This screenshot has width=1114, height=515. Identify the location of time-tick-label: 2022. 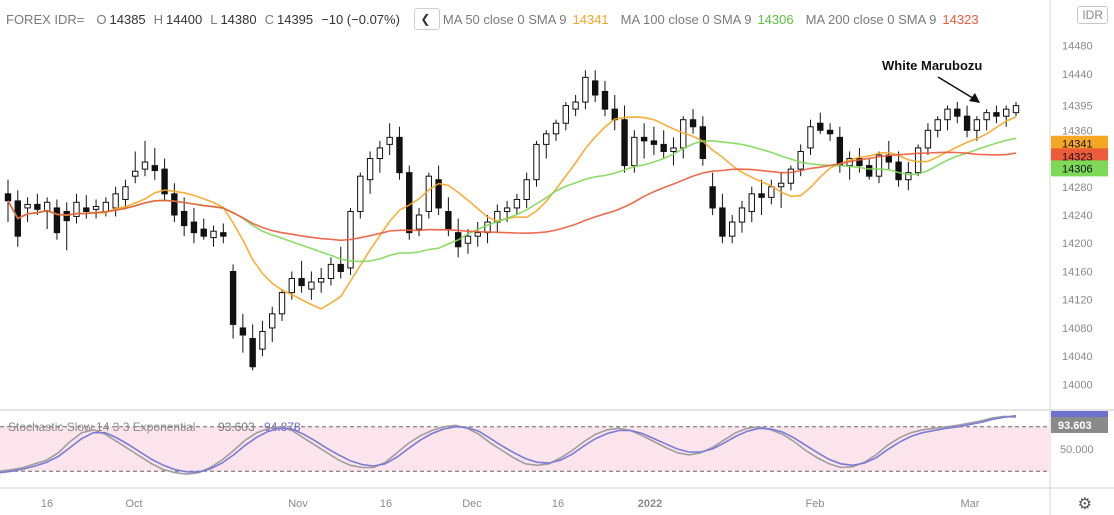
(650, 504).